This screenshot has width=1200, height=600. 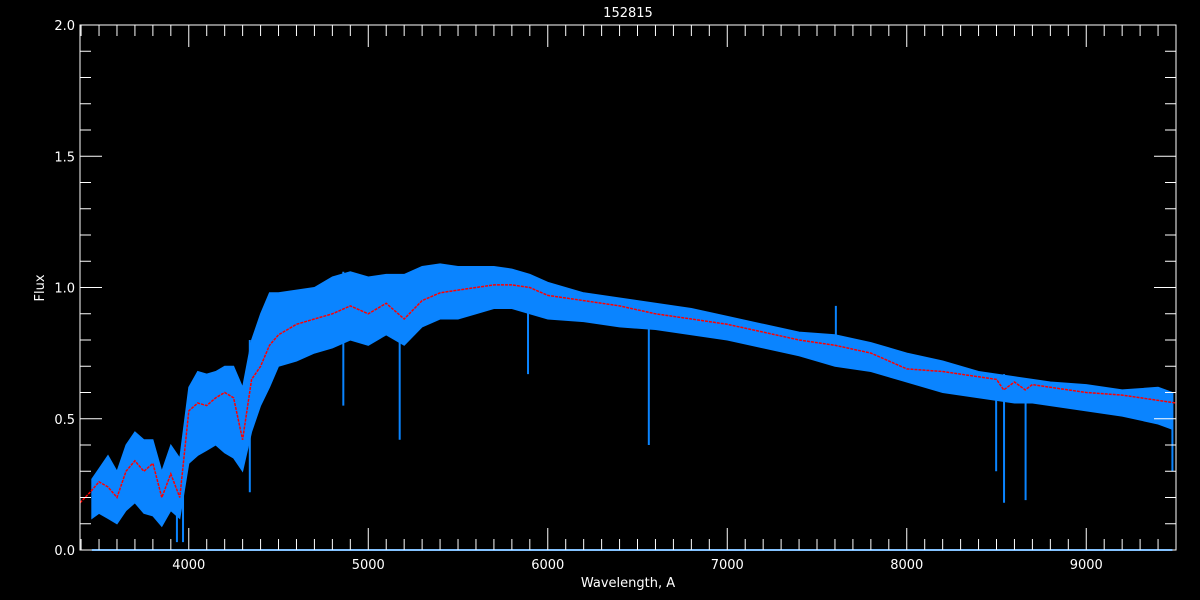 I want to click on x-tick-label: 6000, so click(x=547, y=565).